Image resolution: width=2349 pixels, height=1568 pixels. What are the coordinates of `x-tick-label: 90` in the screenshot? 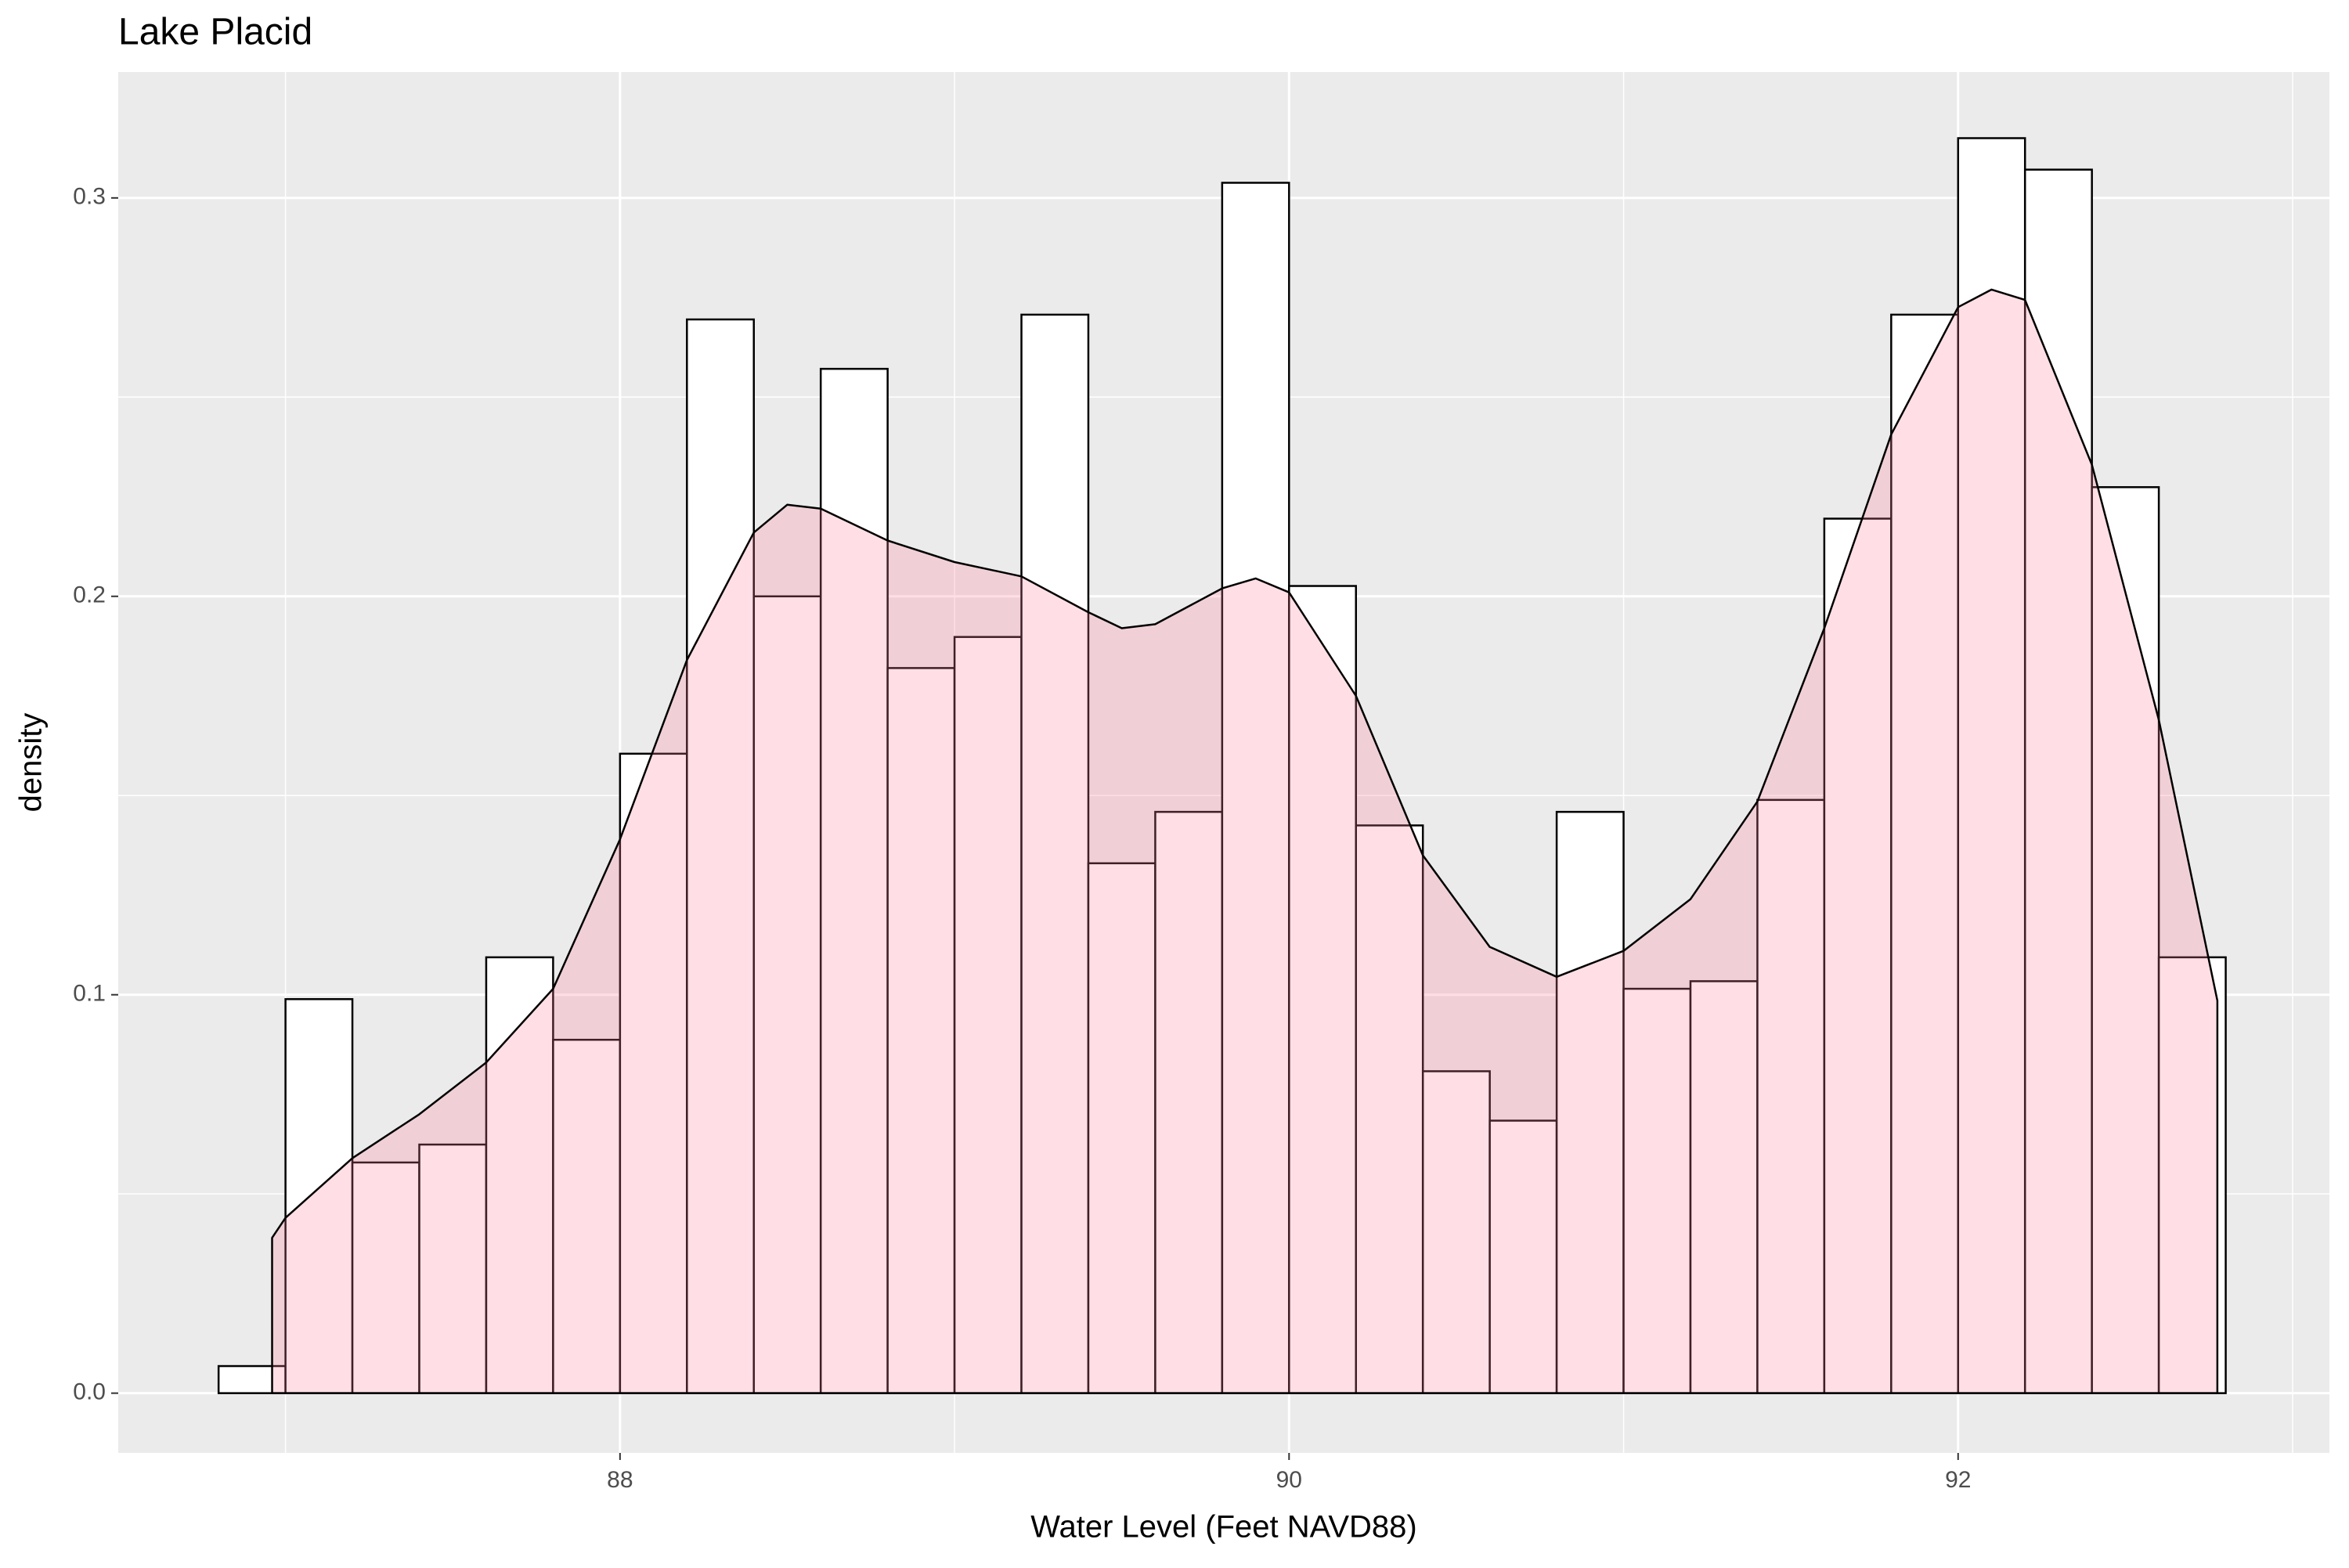 It's located at (1289, 1480).